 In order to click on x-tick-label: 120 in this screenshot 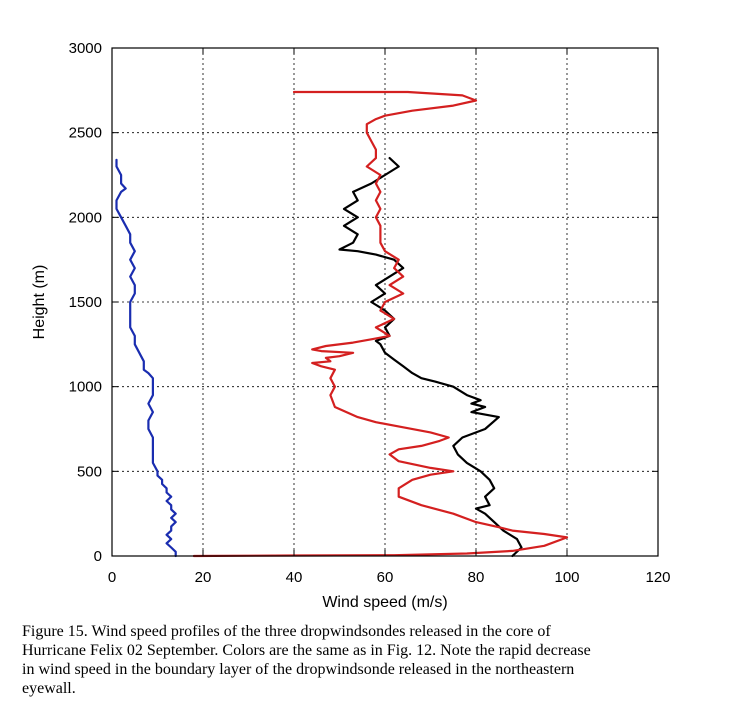, I will do `click(657, 577)`.